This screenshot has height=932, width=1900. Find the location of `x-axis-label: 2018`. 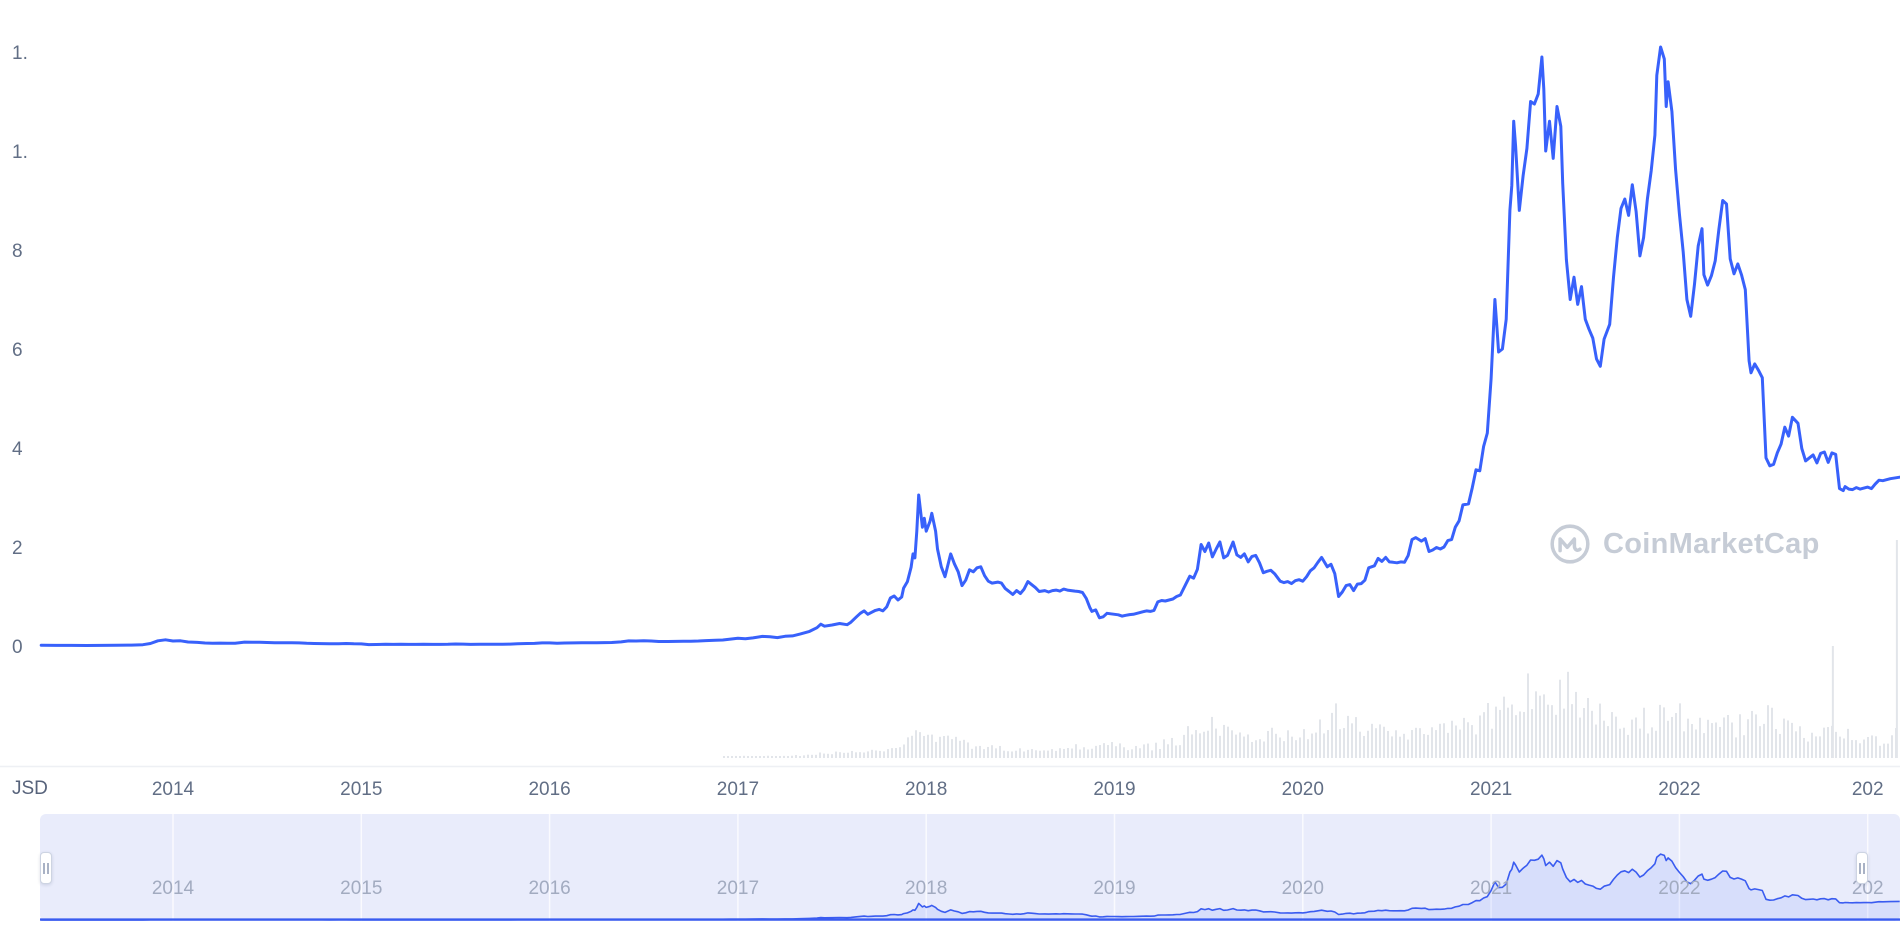

x-axis-label: 2018 is located at coordinates (926, 789).